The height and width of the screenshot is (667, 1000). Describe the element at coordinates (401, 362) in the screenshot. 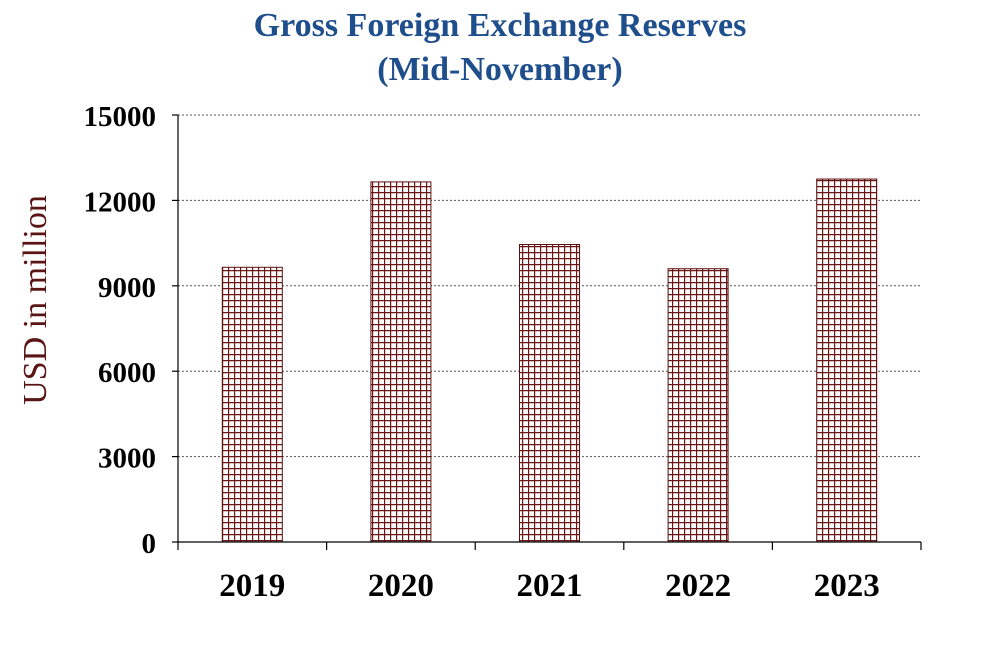

I see `bar-2020` at that location.